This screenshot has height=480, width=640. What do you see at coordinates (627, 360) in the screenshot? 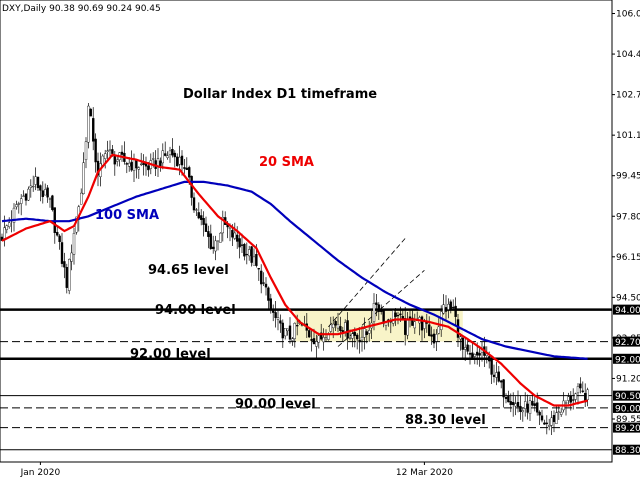
I see `level-price-label: 92.00` at bounding box center [627, 360].